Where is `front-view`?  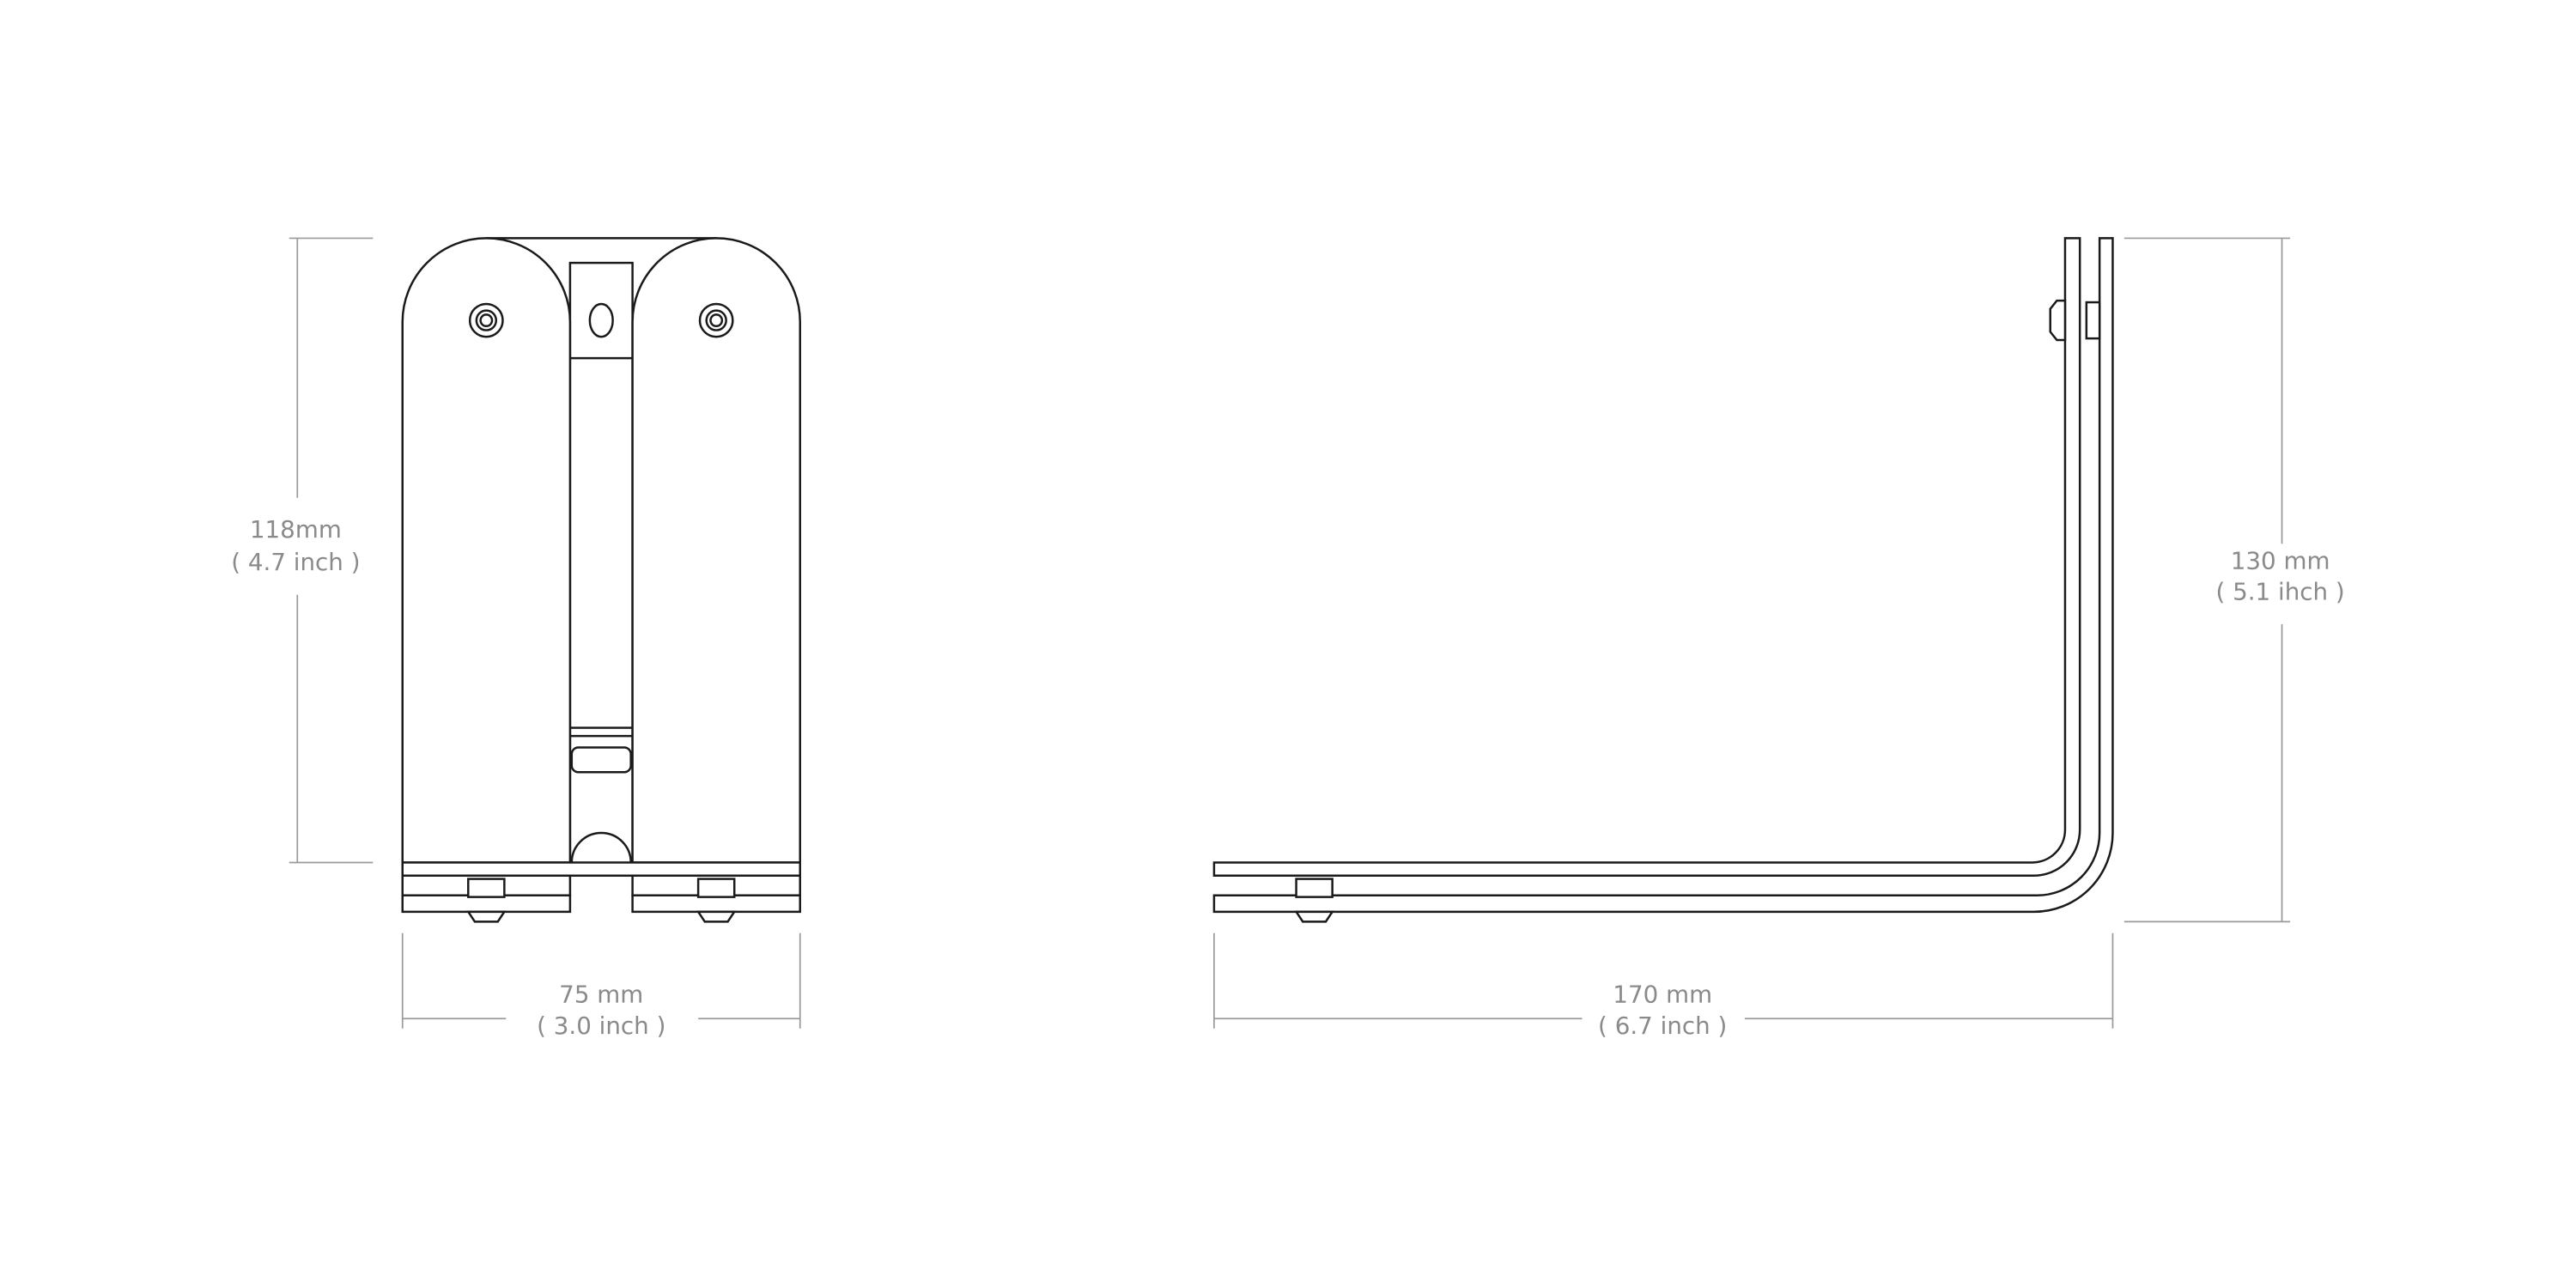
front-view is located at coordinates (601, 580).